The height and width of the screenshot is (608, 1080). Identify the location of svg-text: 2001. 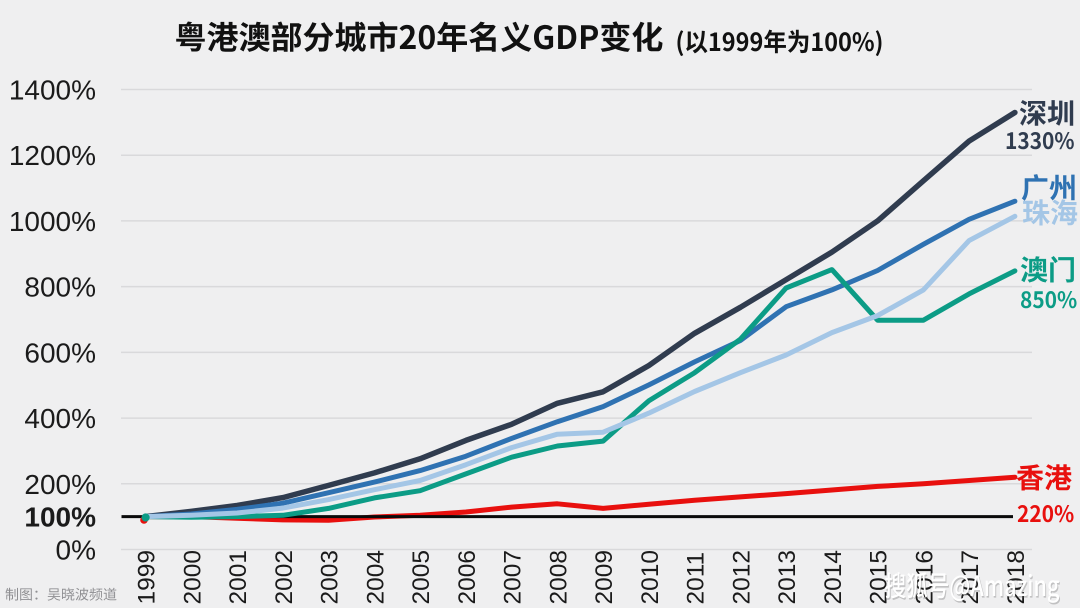
(238, 577).